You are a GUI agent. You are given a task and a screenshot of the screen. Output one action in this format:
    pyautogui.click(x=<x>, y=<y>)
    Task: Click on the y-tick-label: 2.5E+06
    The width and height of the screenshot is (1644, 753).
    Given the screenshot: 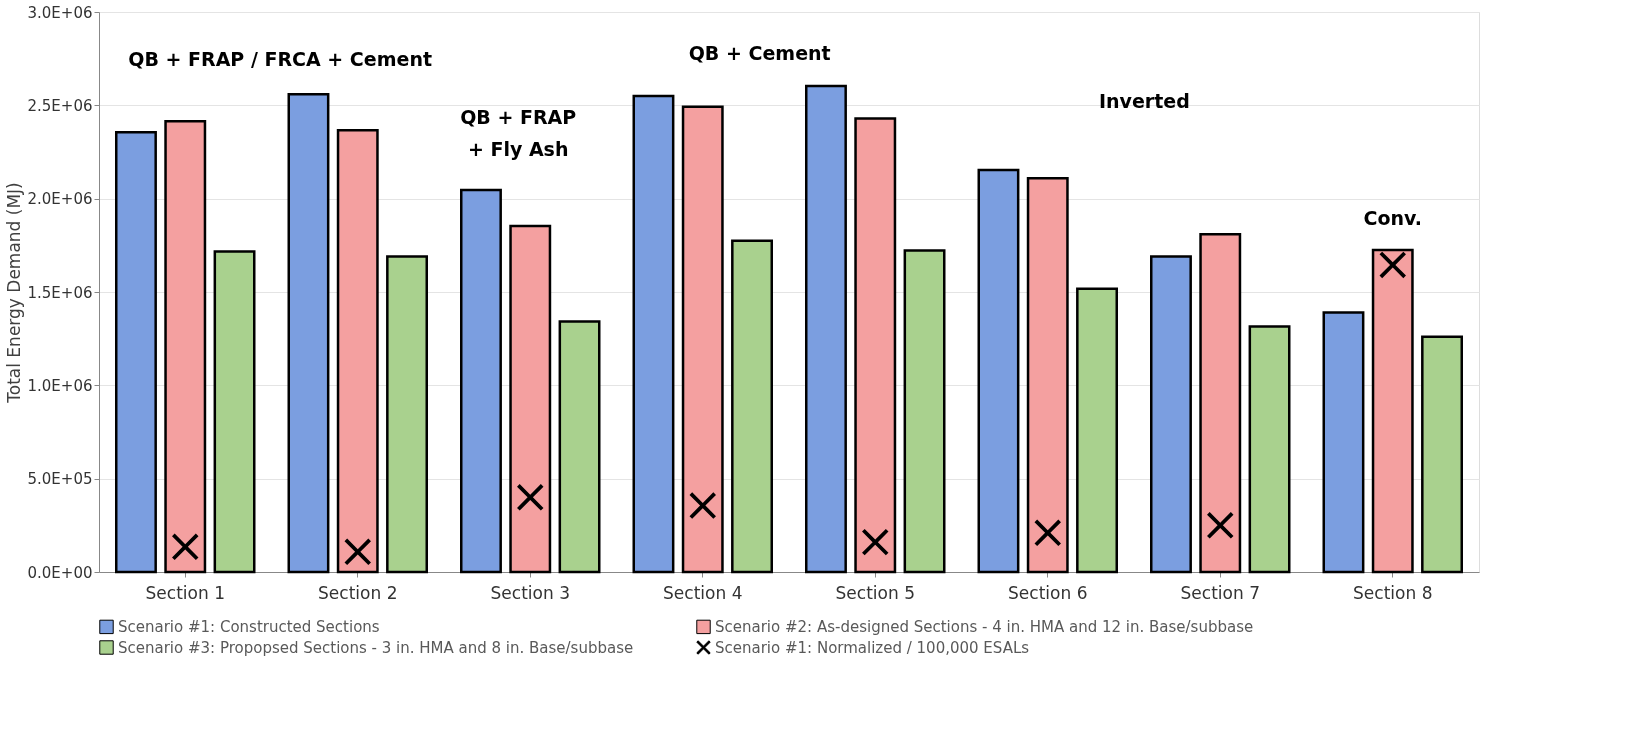 What is the action you would take?
    pyautogui.click(x=60, y=105)
    